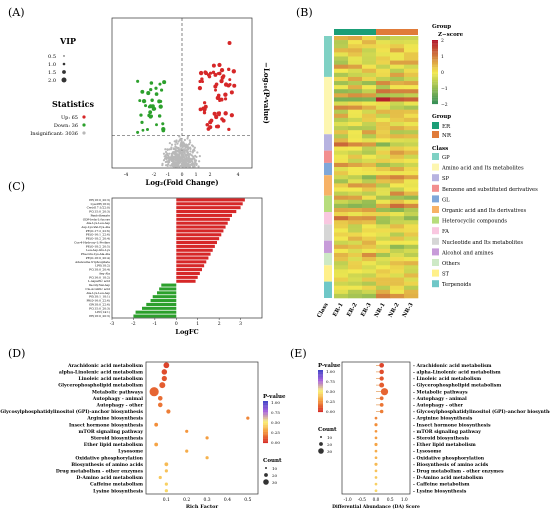 This screenshot has height=511, width=550. I want to click on class-legend-swatch, so click(435, 220).